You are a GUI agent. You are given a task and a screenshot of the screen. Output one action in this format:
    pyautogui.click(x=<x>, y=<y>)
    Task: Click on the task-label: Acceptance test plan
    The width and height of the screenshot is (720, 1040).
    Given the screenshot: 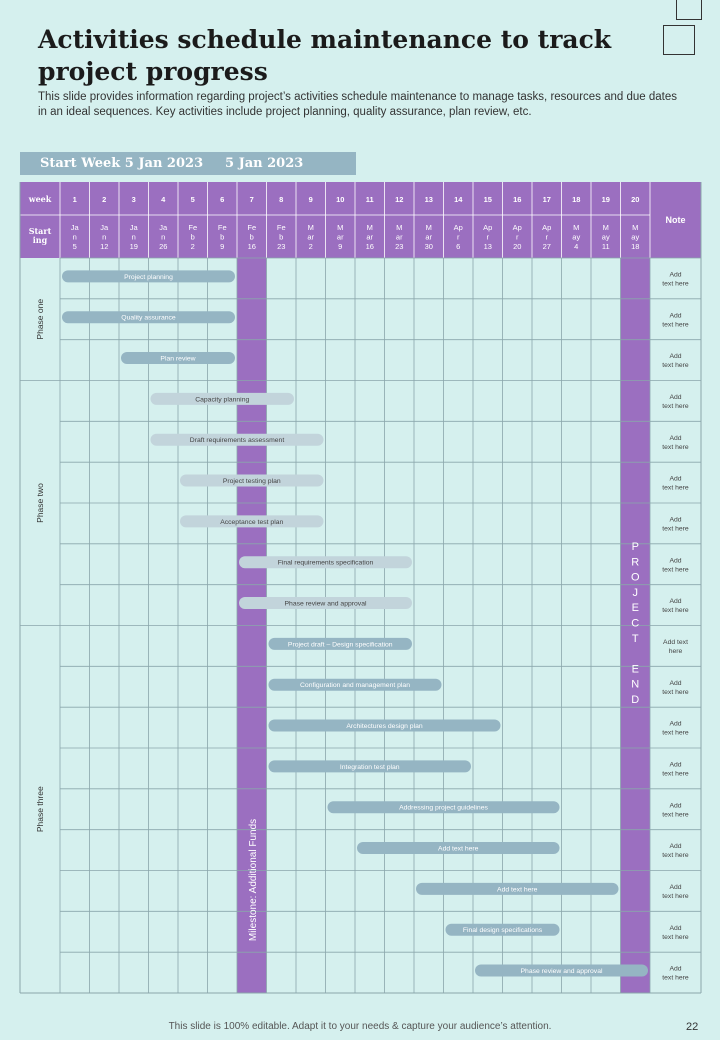 What is the action you would take?
    pyautogui.click(x=251, y=522)
    